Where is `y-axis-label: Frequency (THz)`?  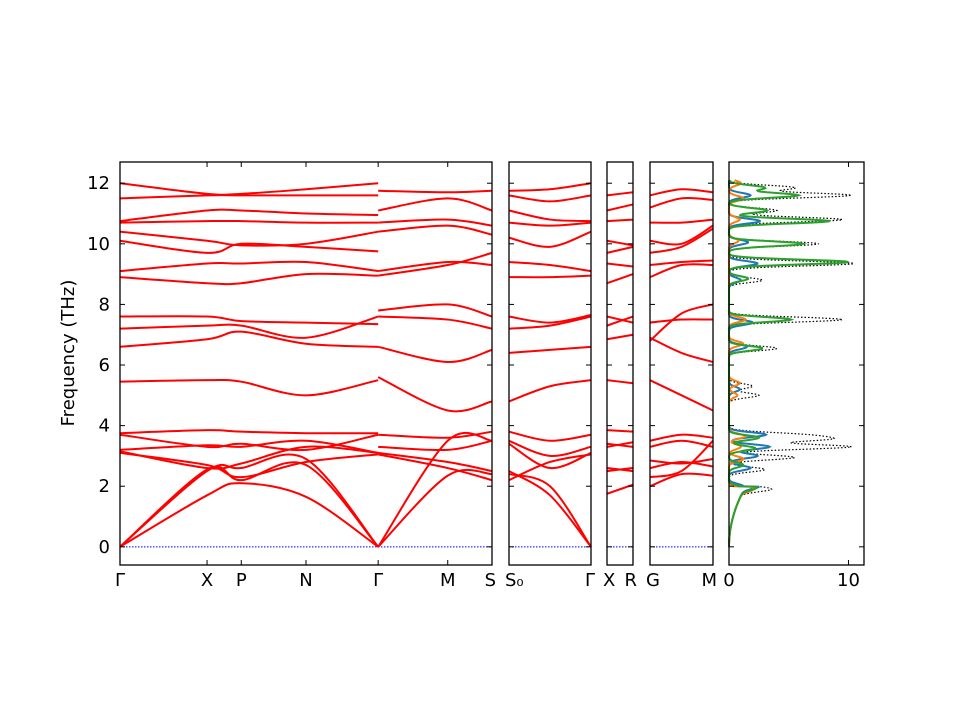 y-axis-label: Frequency (THz) is located at coordinates (68, 353).